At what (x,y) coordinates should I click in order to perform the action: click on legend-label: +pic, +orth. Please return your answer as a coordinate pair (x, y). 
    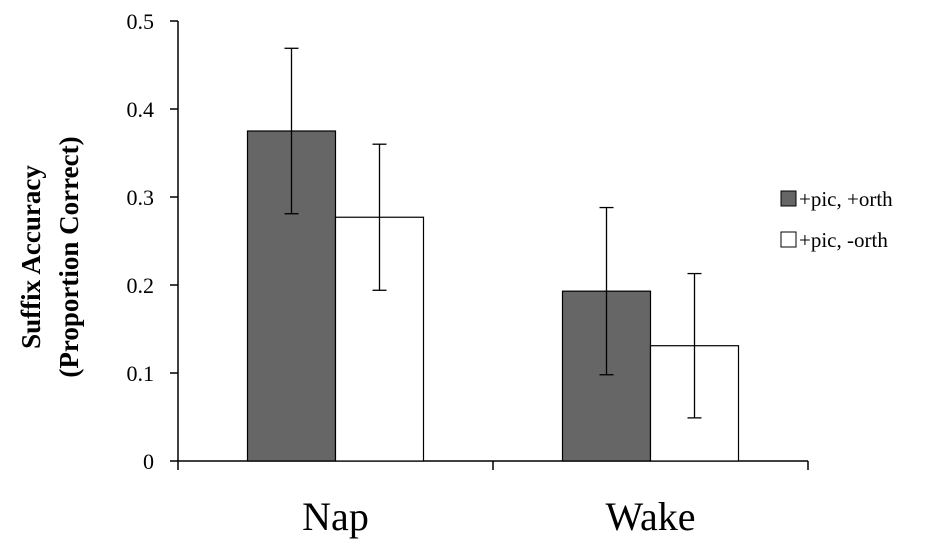
    Looking at the image, I should click on (846, 199).